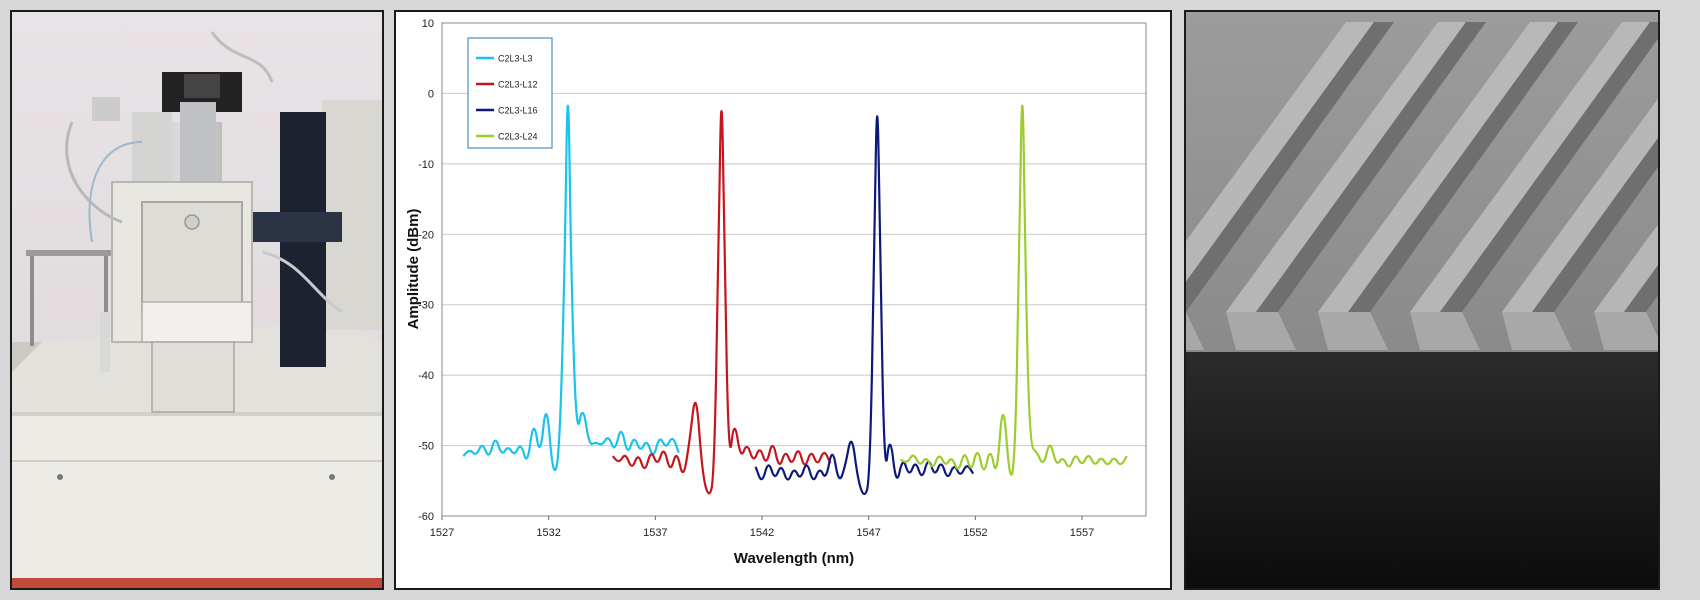  What do you see at coordinates (426, 270) in the screenshot?
I see `y-axis-ticks: -60 -50 -40 -30 -20 -10 0 10` at bounding box center [426, 270].